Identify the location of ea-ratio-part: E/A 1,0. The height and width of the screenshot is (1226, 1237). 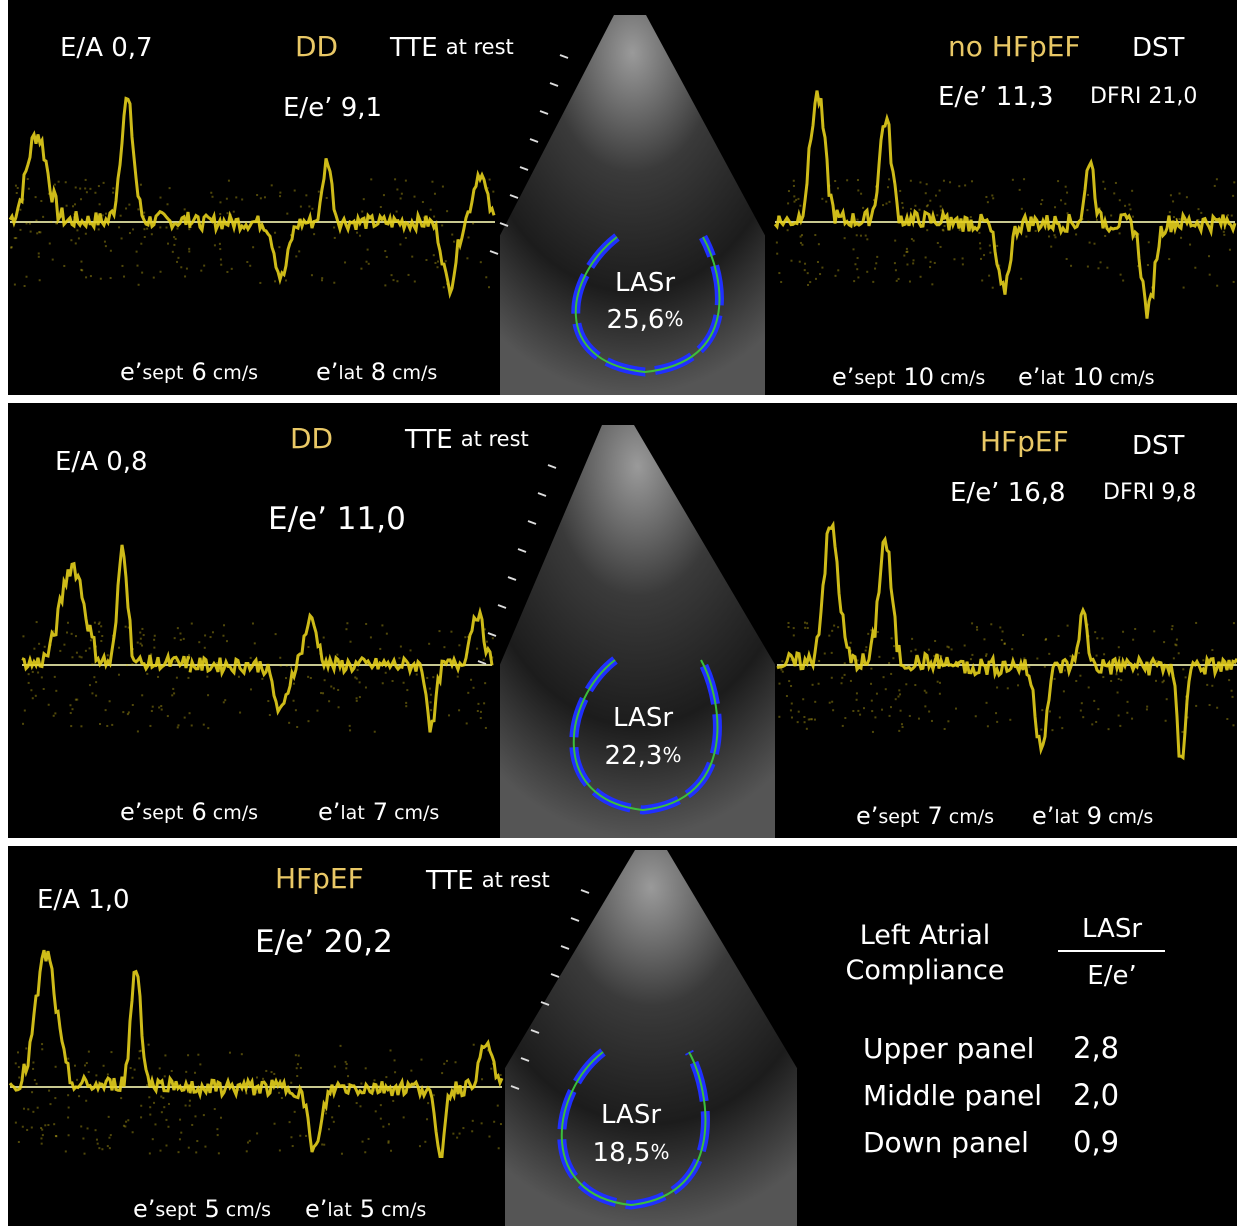
(83, 900).